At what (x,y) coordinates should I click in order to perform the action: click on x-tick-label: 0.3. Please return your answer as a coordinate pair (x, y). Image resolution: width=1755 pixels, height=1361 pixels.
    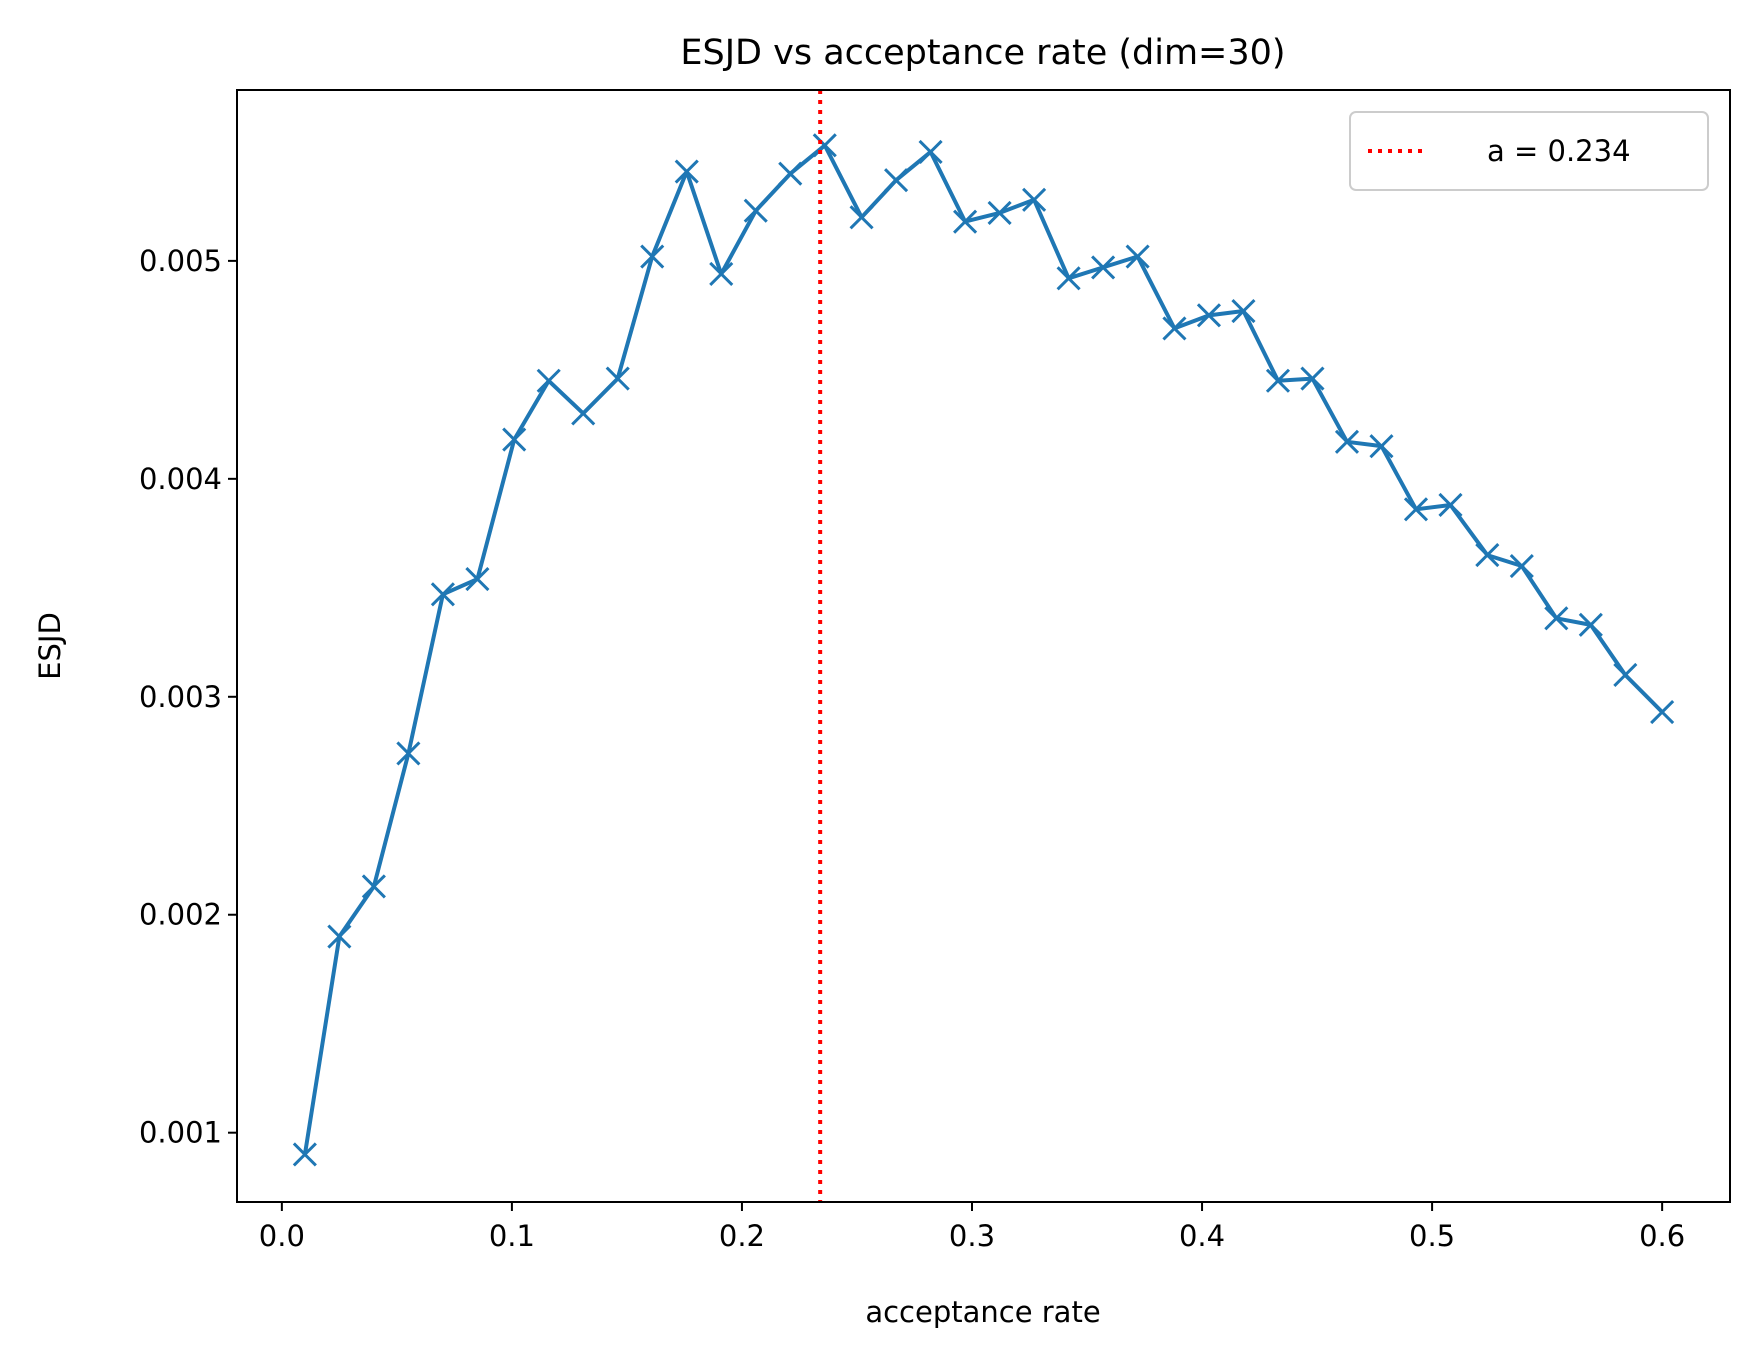
    Looking at the image, I should click on (972, 1236).